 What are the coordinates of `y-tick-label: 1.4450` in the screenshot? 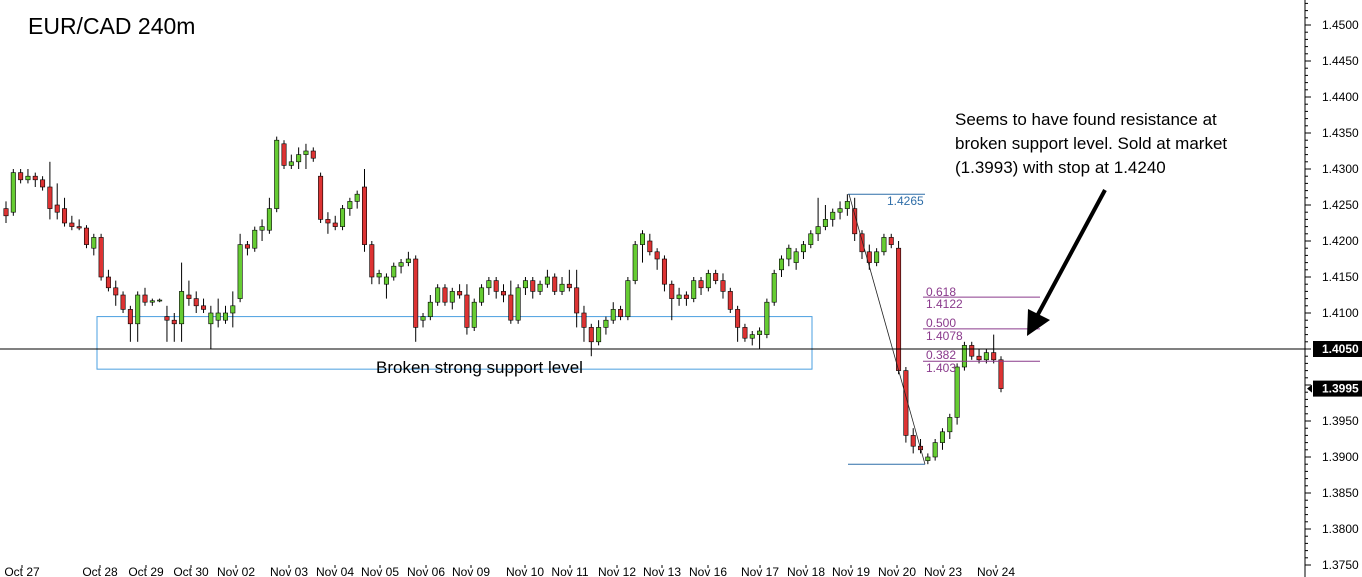 It's located at (1340, 61).